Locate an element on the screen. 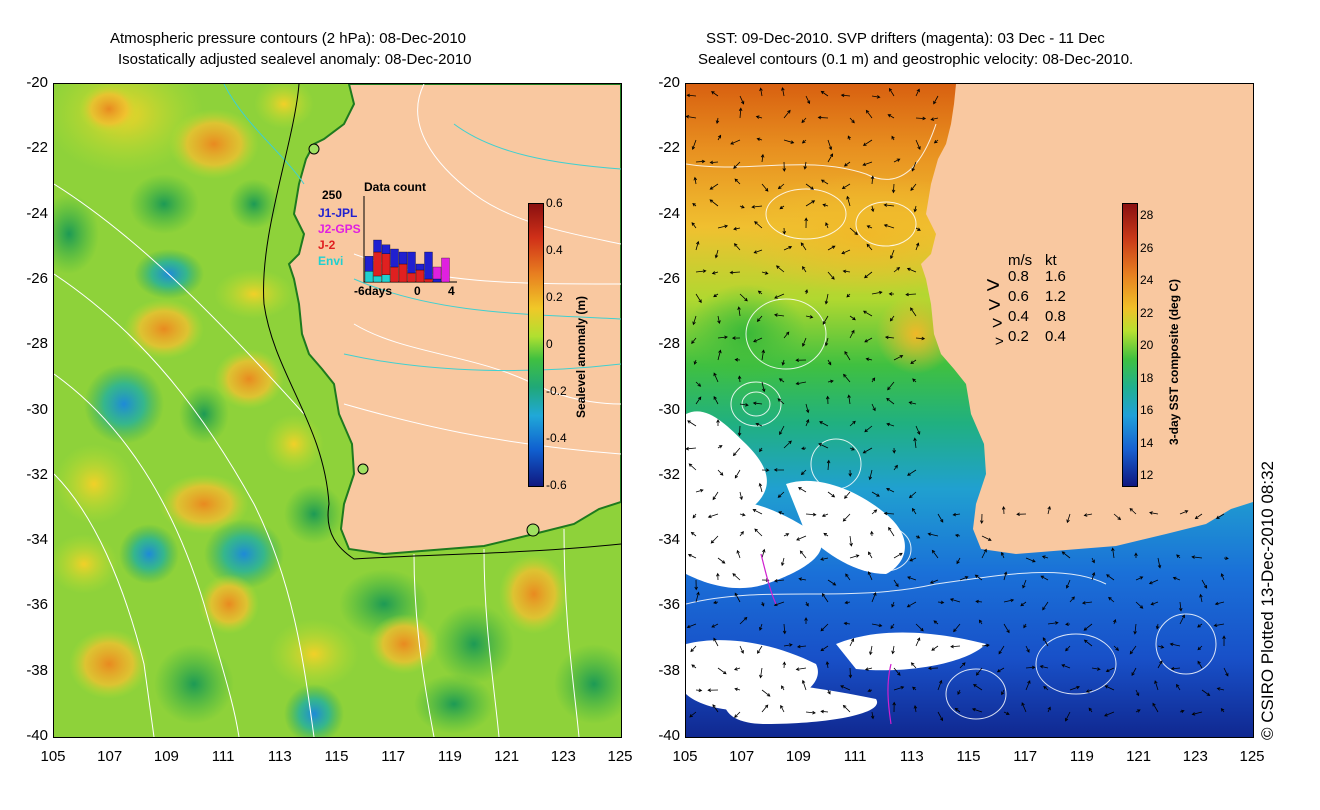 This screenshot has height=810, width=1320. left-x-tick-label: 107 is located at coordinates (110, 756).